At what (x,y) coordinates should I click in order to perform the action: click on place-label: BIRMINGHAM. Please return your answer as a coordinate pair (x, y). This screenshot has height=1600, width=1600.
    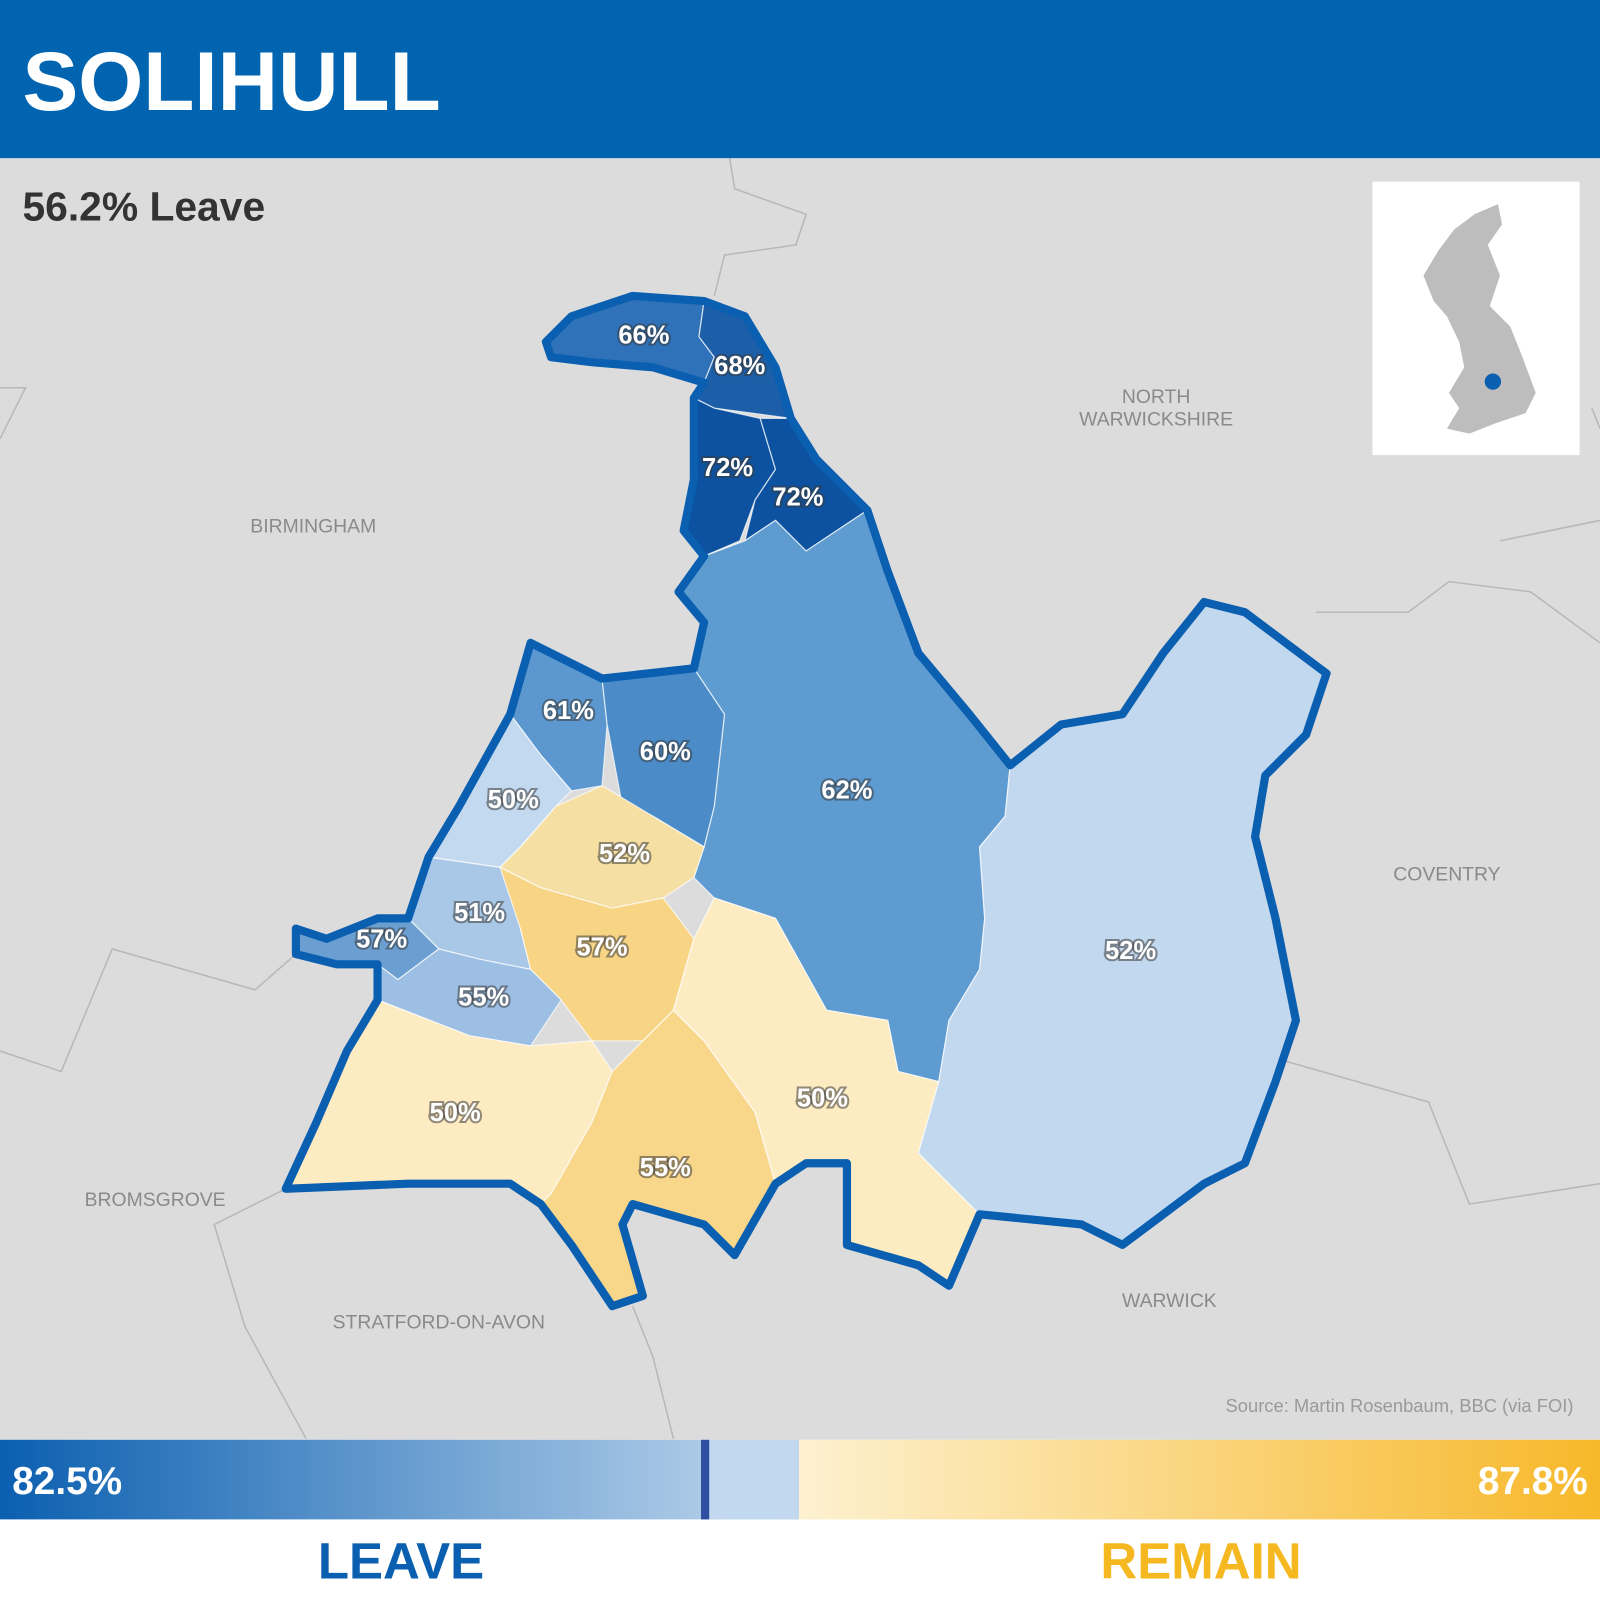
    Looking at the image, I should click on (313, 527).